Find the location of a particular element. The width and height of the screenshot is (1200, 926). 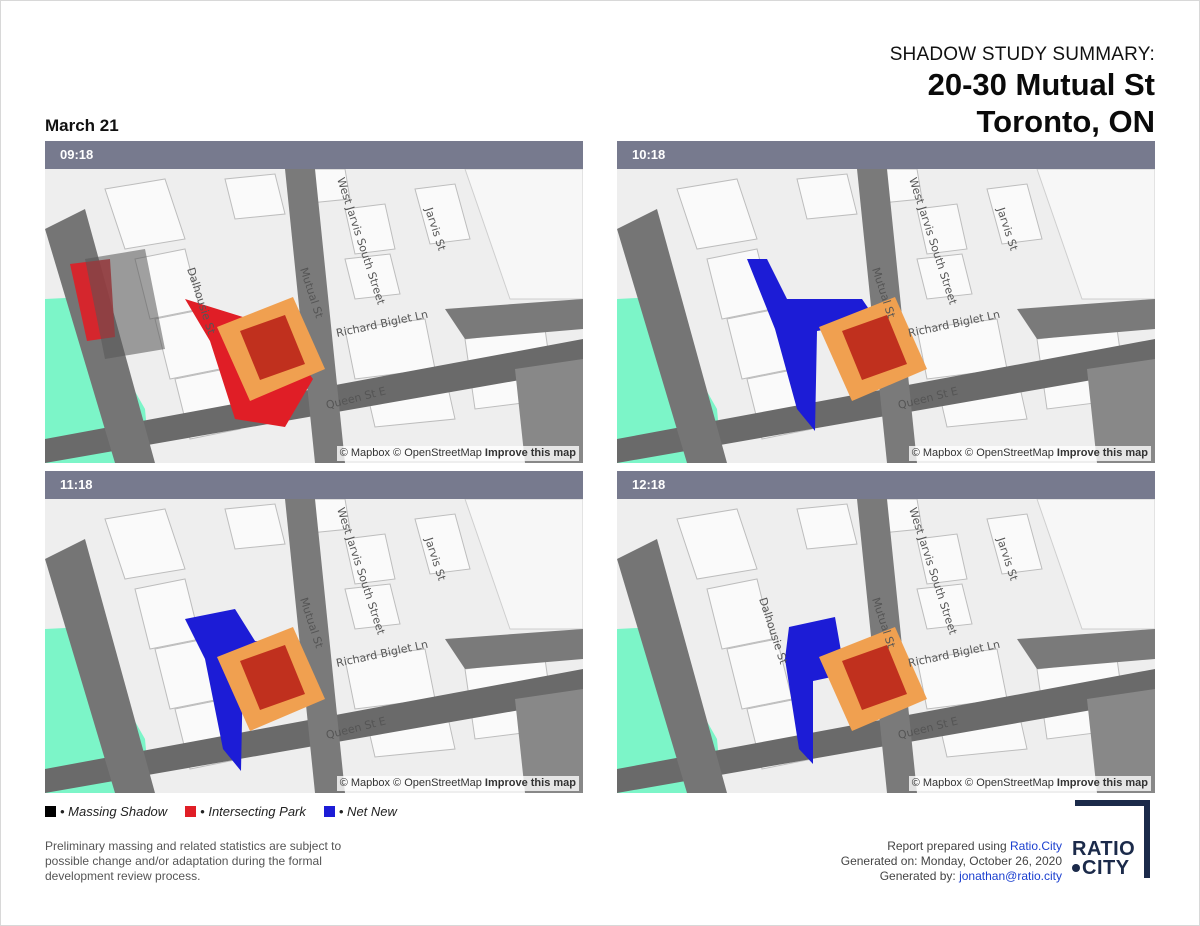

panel-time-bar: 10:18 is located at coordinates (886, 155).